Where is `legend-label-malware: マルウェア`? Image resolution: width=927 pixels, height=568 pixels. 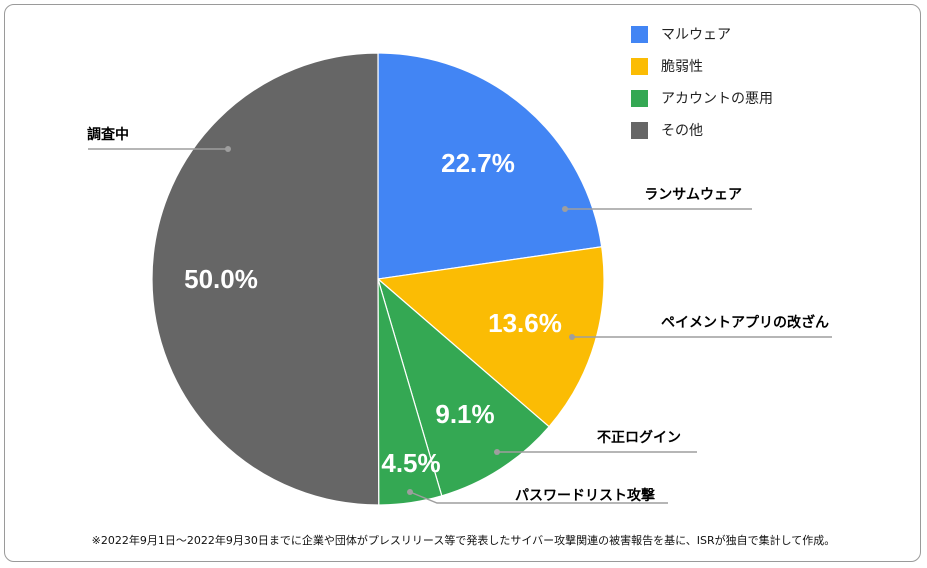 legend-label-malware: マルウェア is located at coordinates (696, 35).